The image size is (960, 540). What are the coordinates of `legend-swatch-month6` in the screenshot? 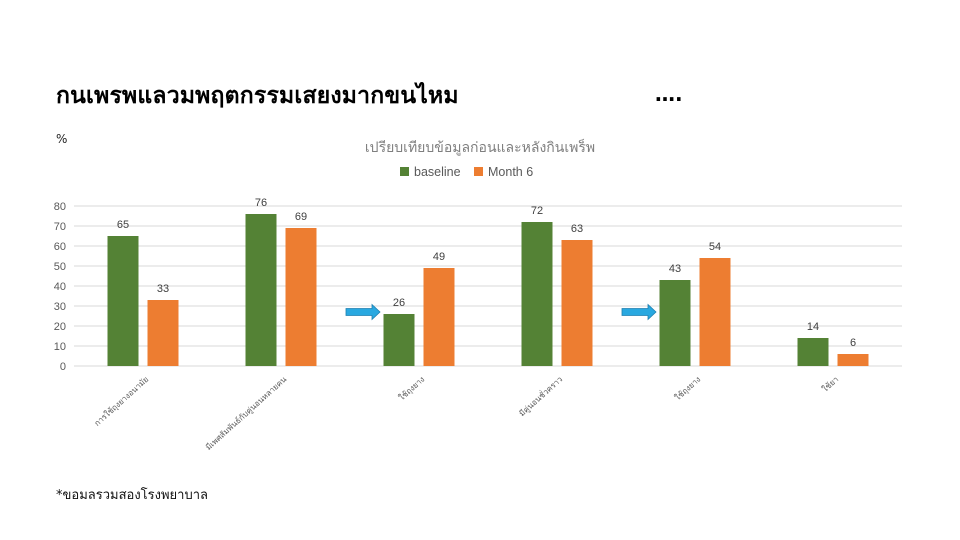 It's located at (478, 171).